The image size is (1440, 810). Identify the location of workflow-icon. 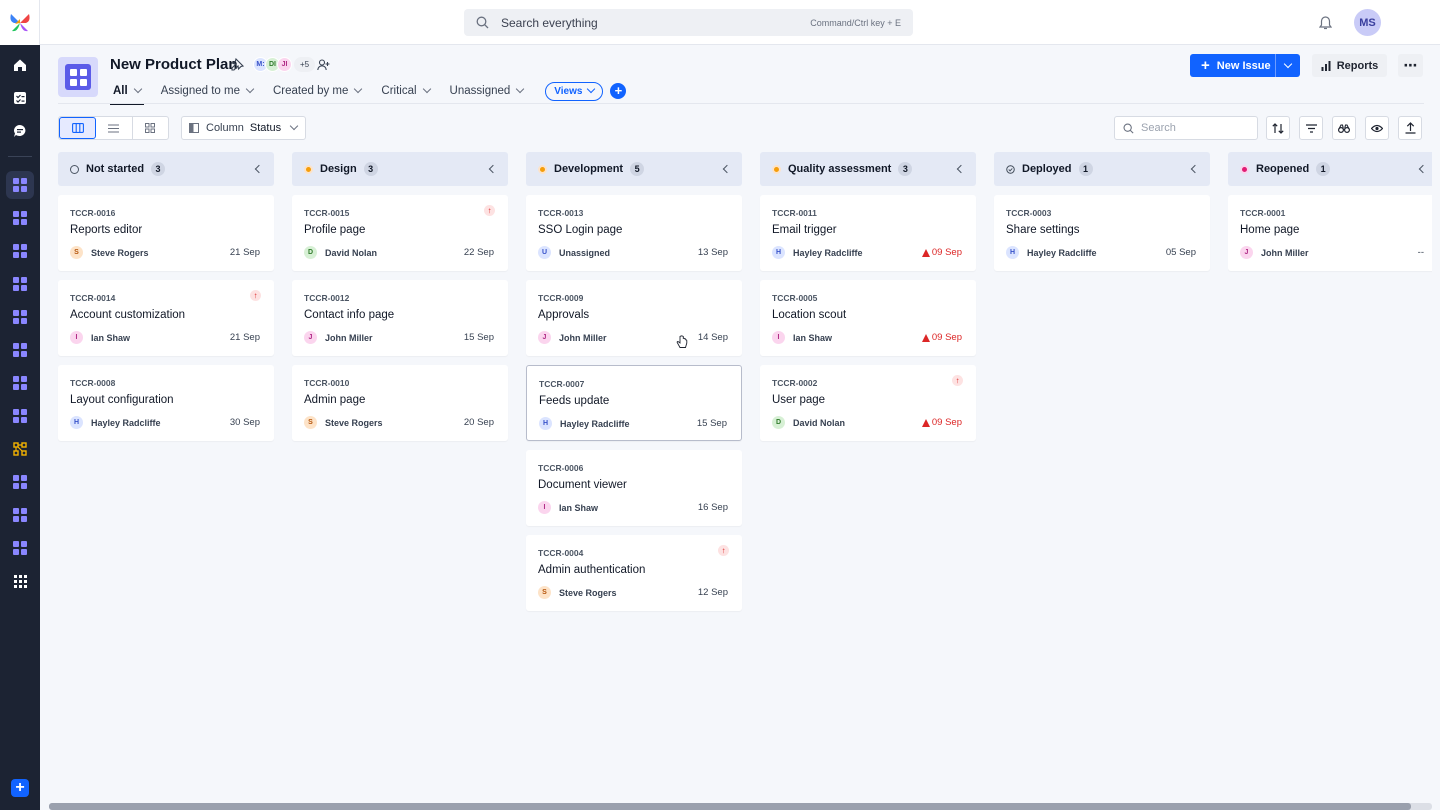
(20, 449).